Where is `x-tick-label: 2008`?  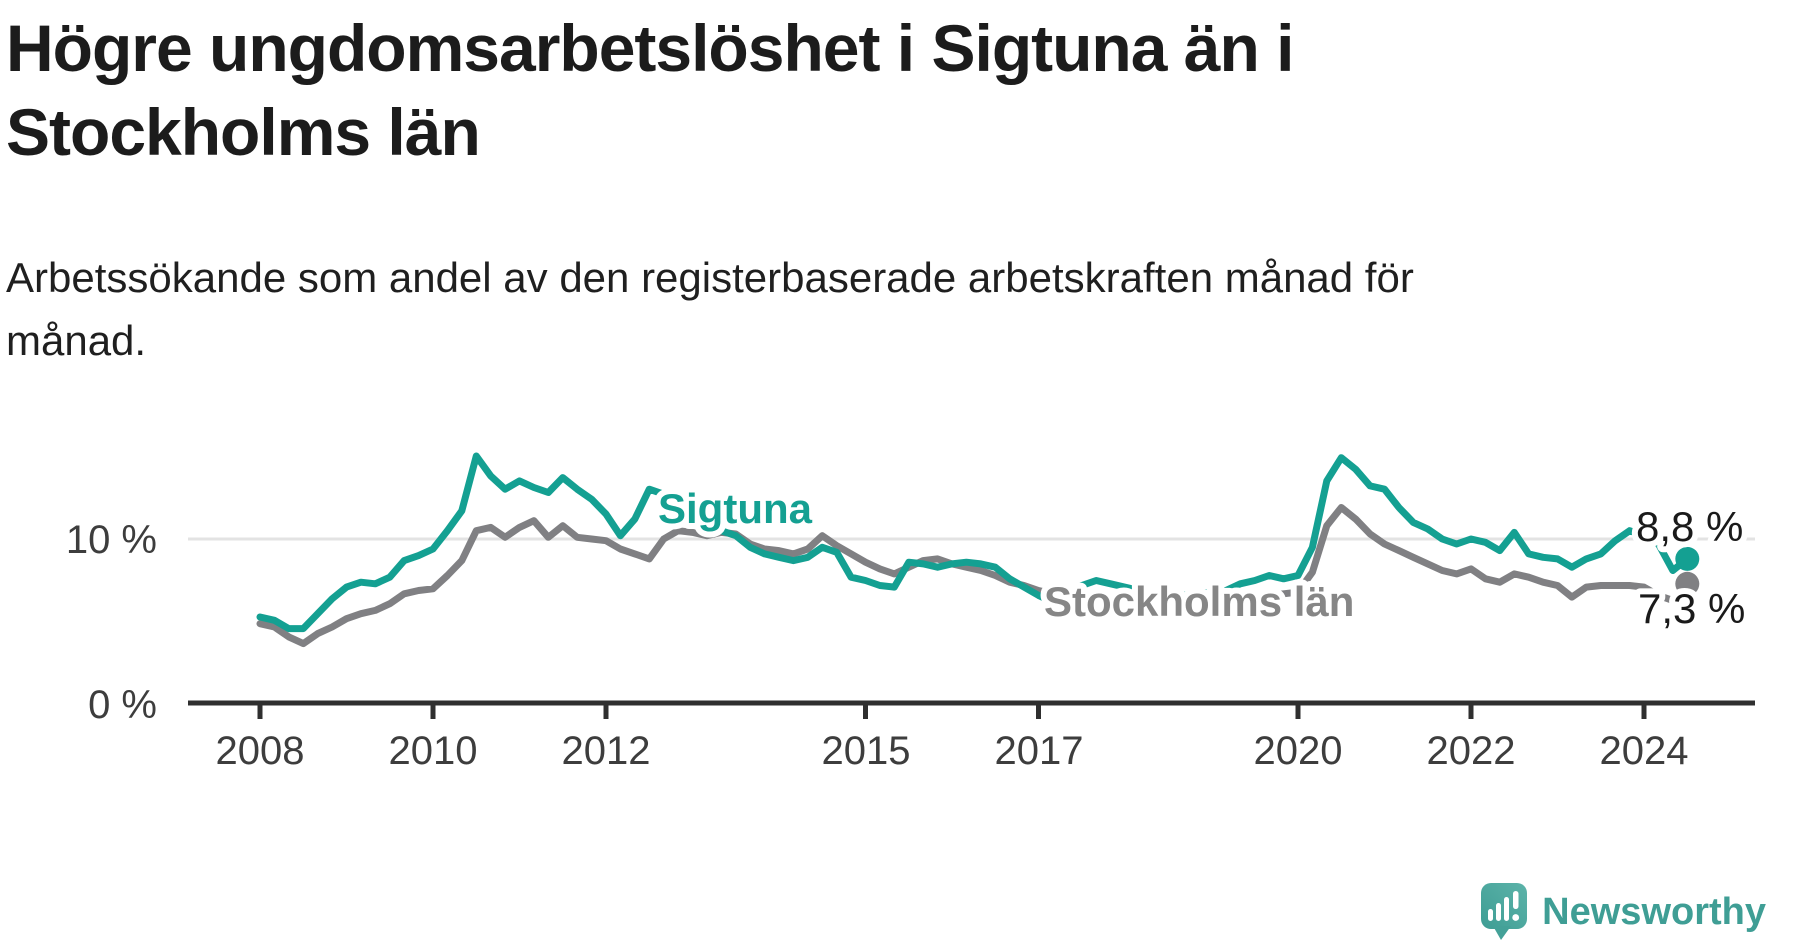
x-tick-label: 2008 is located at coordinates (260, 751).